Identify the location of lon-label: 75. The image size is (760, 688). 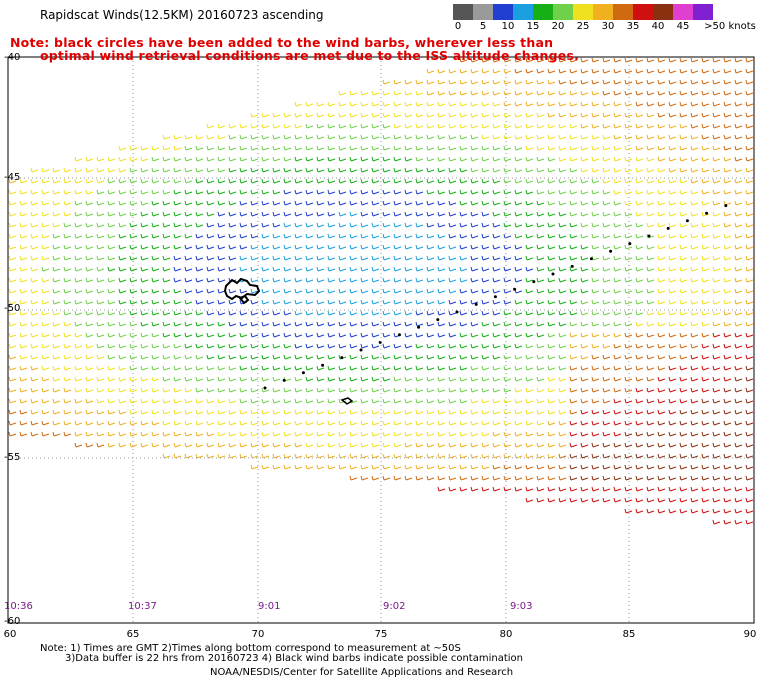
(381, 634).